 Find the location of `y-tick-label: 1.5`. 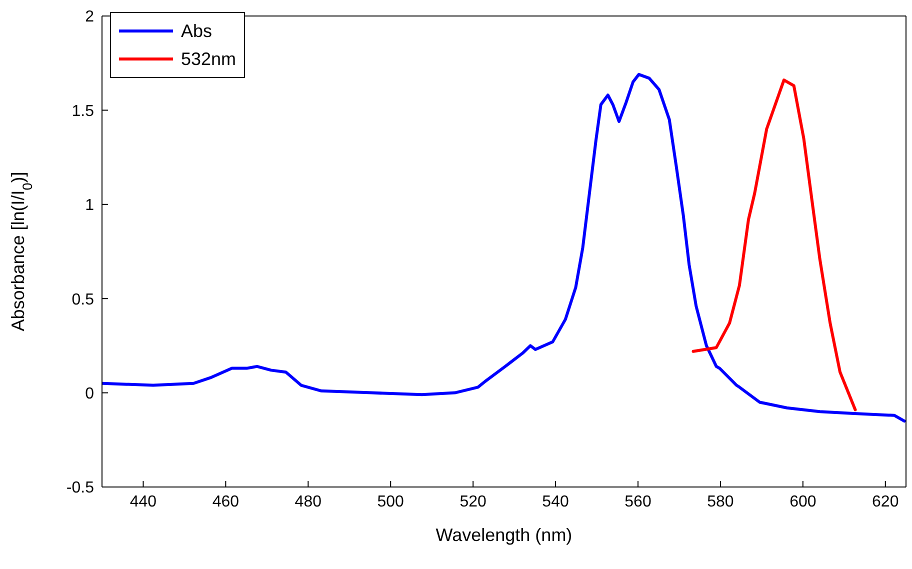

y-tick-label: 1.5 is located at coordinates (83, 111).